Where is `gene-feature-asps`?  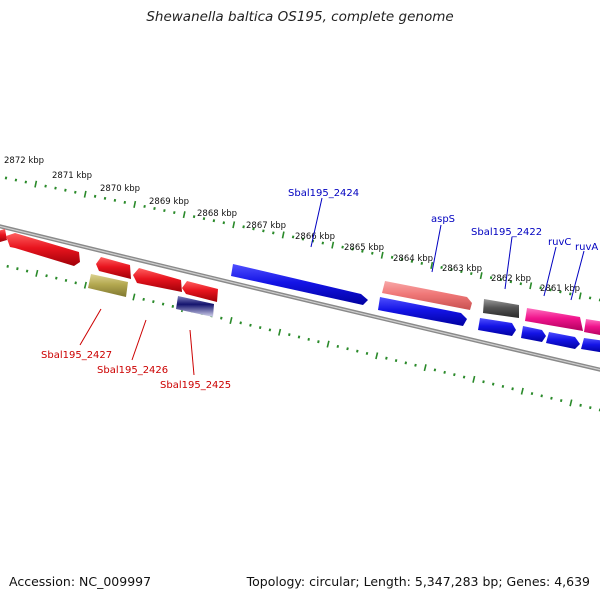 gene-feature-asps is located at coordinates (427, 295).